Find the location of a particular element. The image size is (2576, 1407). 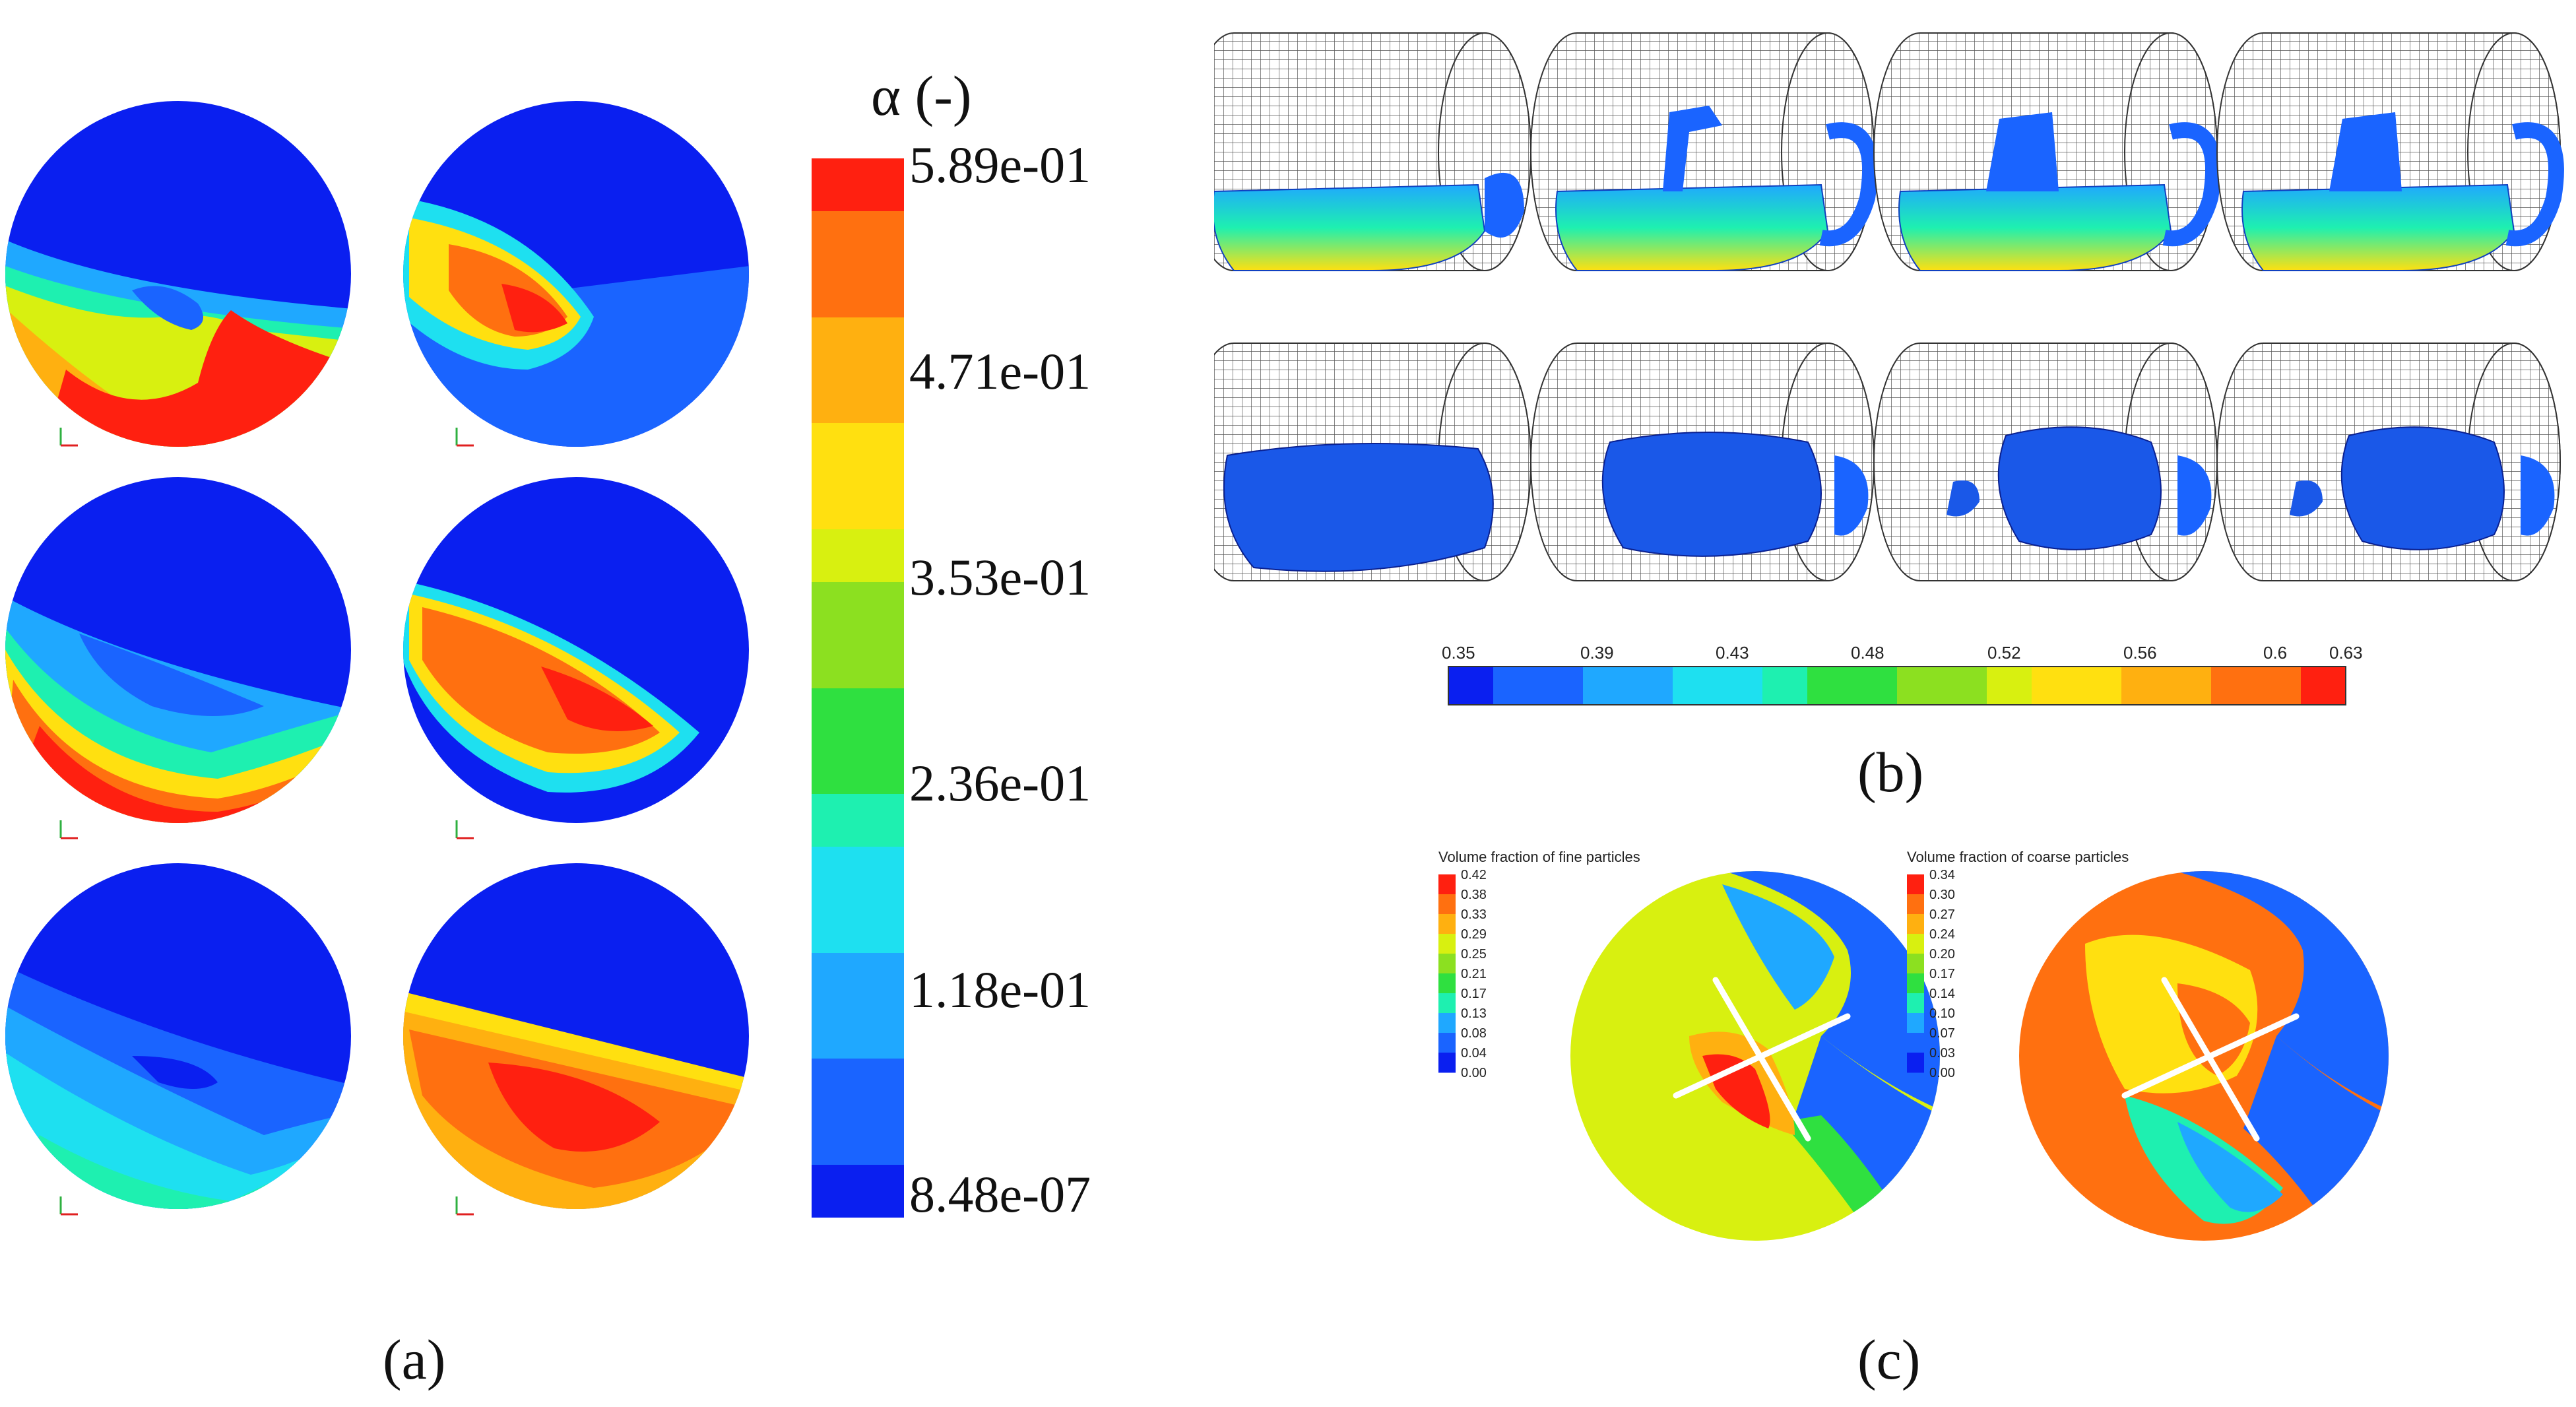

caption-a: (a) is located at coordinates (414, 1359).